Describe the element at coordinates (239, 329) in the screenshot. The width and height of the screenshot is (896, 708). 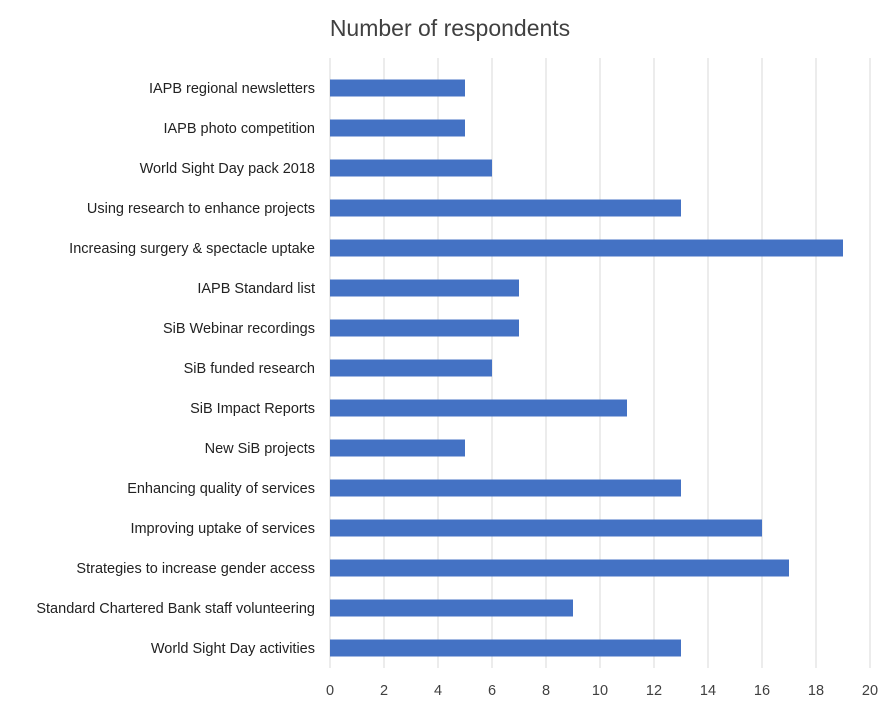
I see `category-label: SiB Webinar recordings` at that location.